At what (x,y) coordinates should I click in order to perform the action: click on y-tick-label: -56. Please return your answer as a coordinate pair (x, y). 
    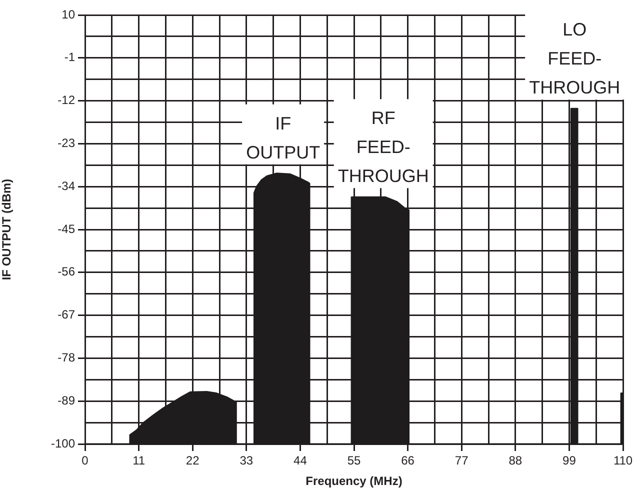
    Looking at the image, I should click on (67, 271).